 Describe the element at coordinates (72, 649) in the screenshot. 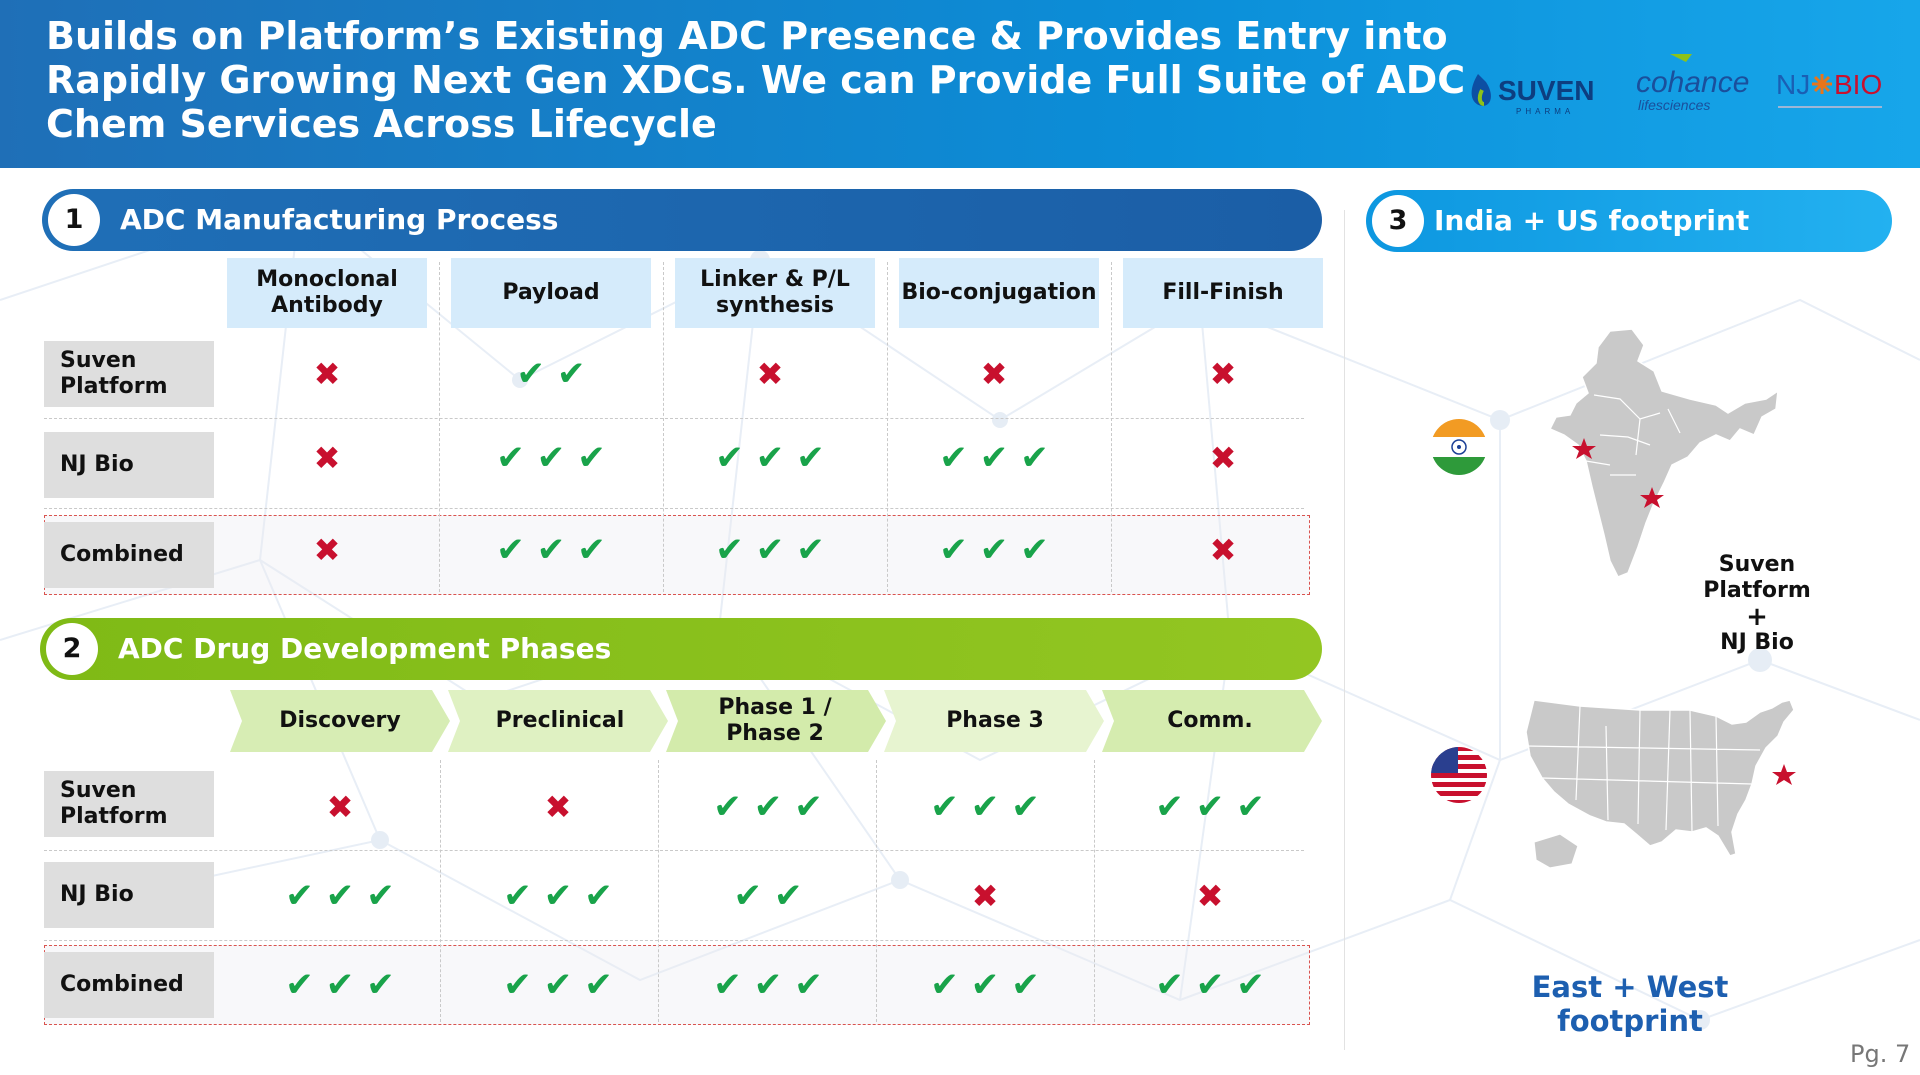

I see `section2-number: 2` at that location.